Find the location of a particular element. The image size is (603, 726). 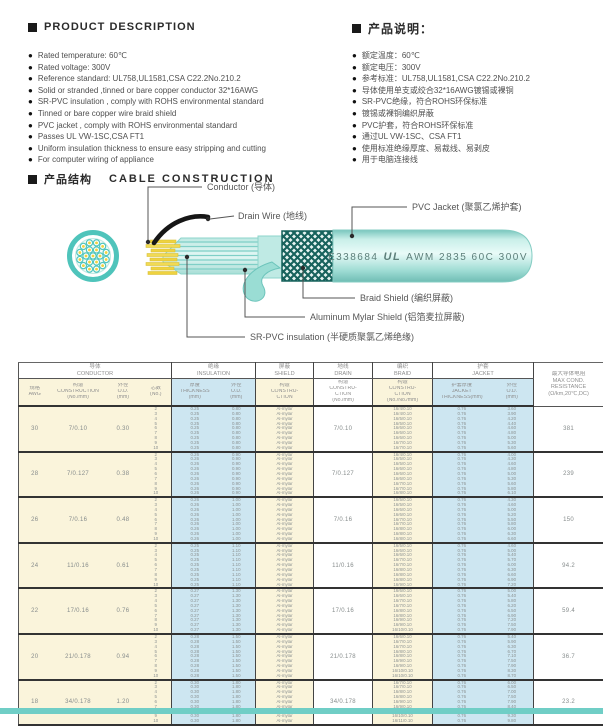

cell-od: 1.20 is located at coordinates (123, 703).